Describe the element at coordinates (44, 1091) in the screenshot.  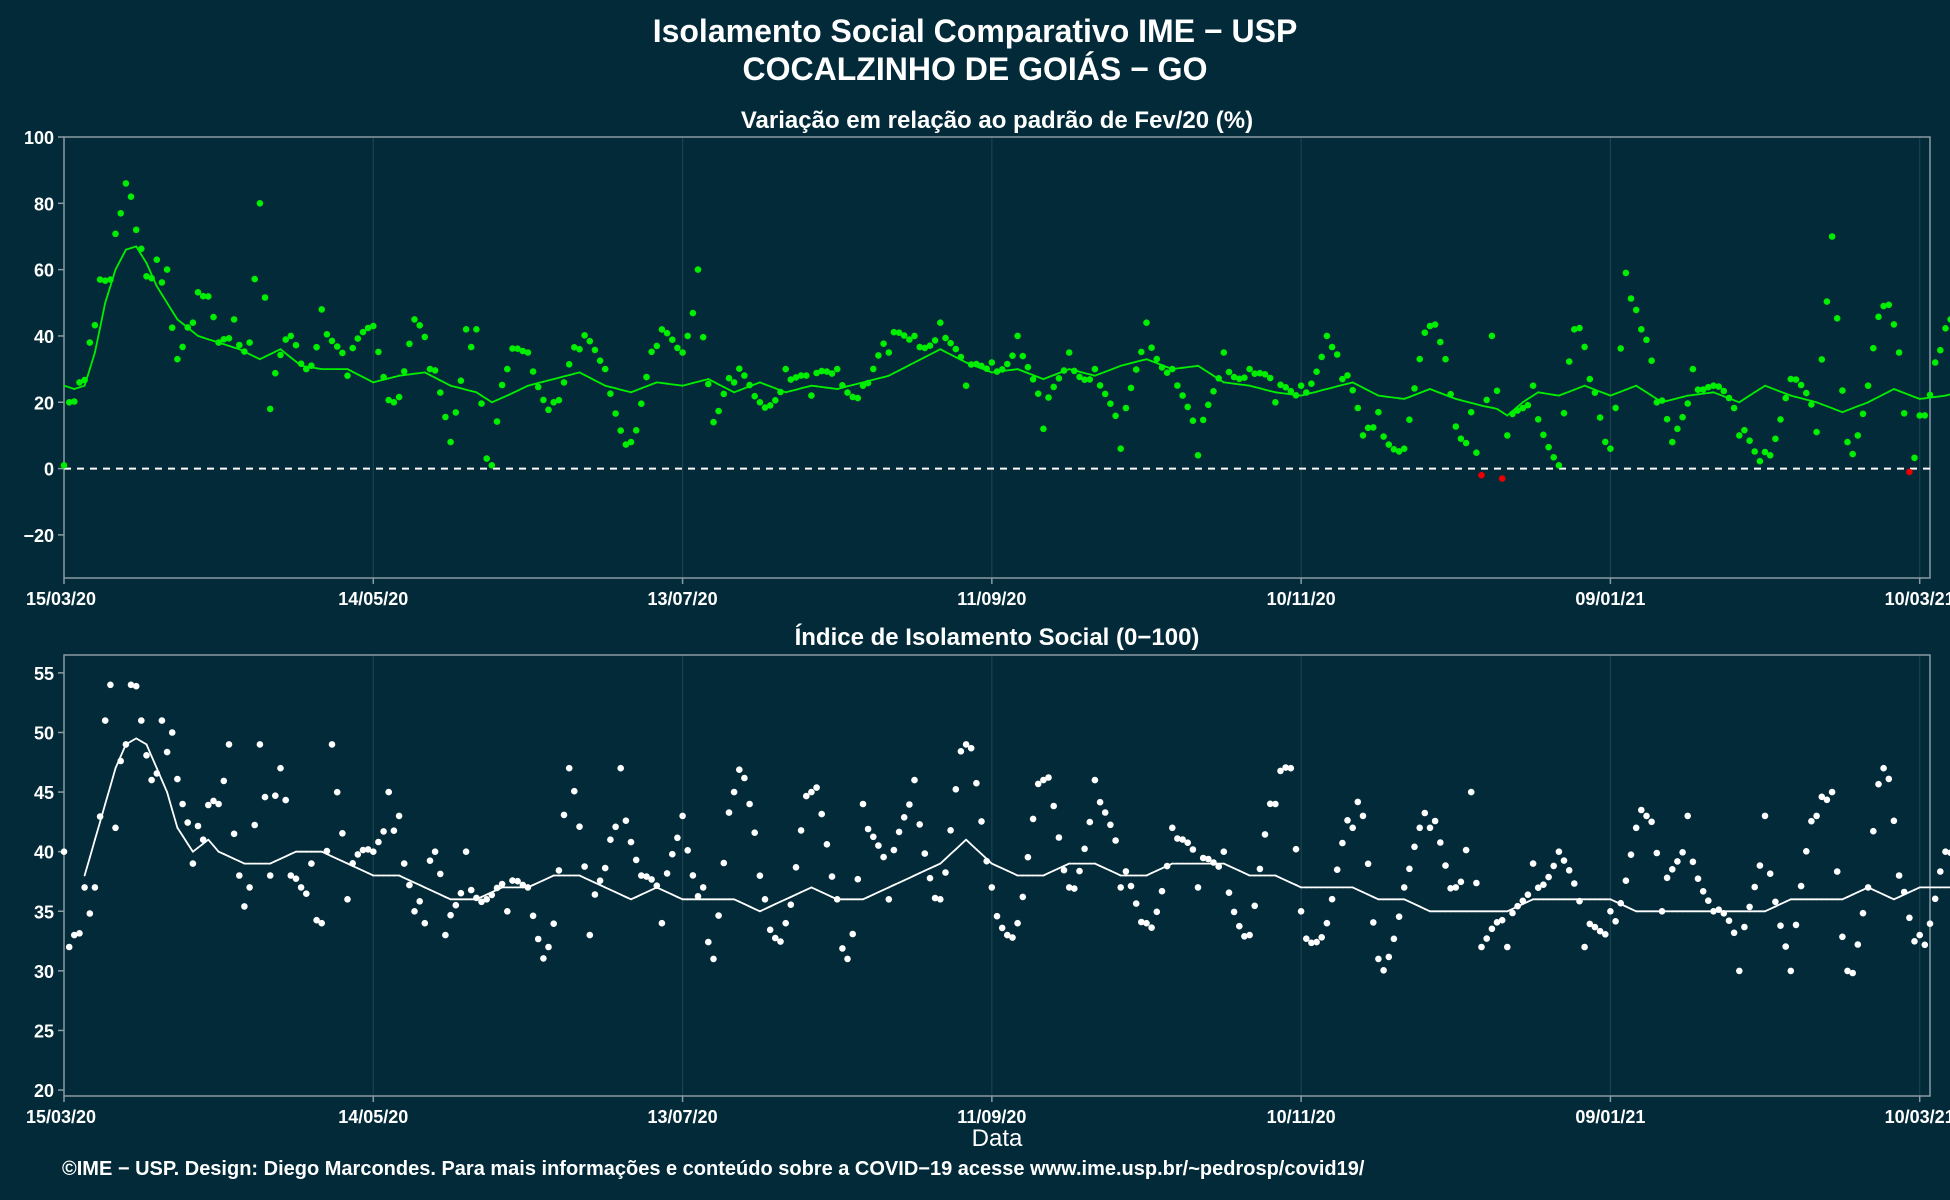
I see `y-tick-label: 20` at that location.